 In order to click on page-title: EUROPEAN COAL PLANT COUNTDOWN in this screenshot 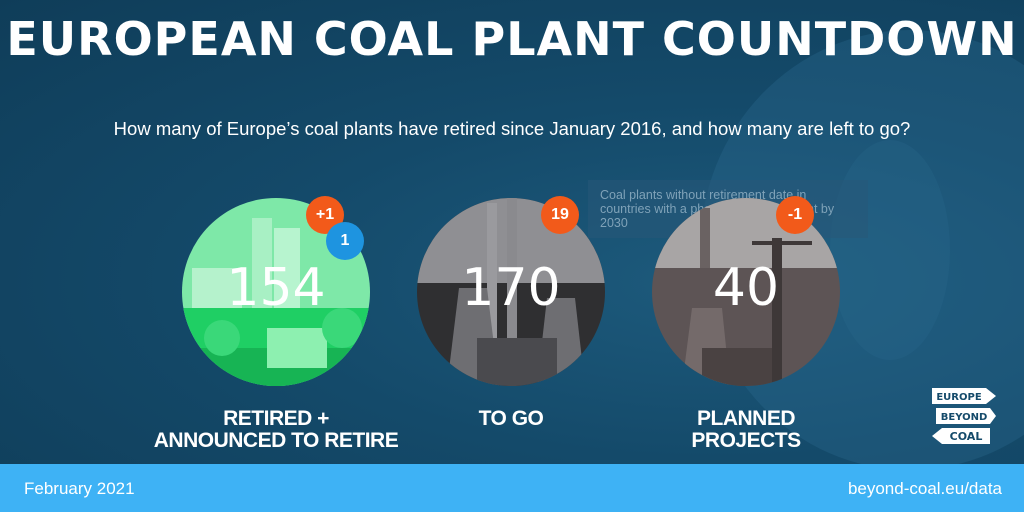, I will do `click(512, 39)`.